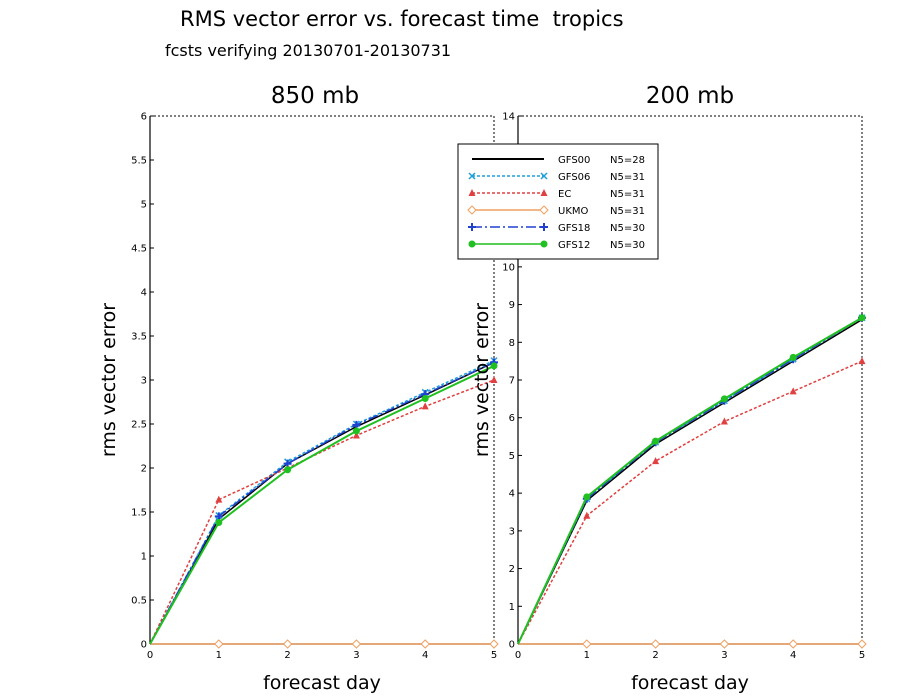 The image size is (900, 700). I want to click on legend-series-name: GFS18, so click(574, 228).